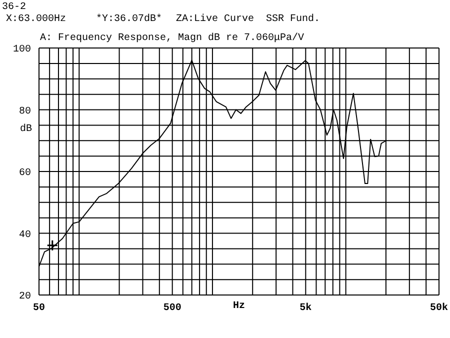 The image size is (450, 338). What do you see at coordinates (24, 235) in the screenshot?
I see `y-tick-label: 40` at bounding box center [24, 235].